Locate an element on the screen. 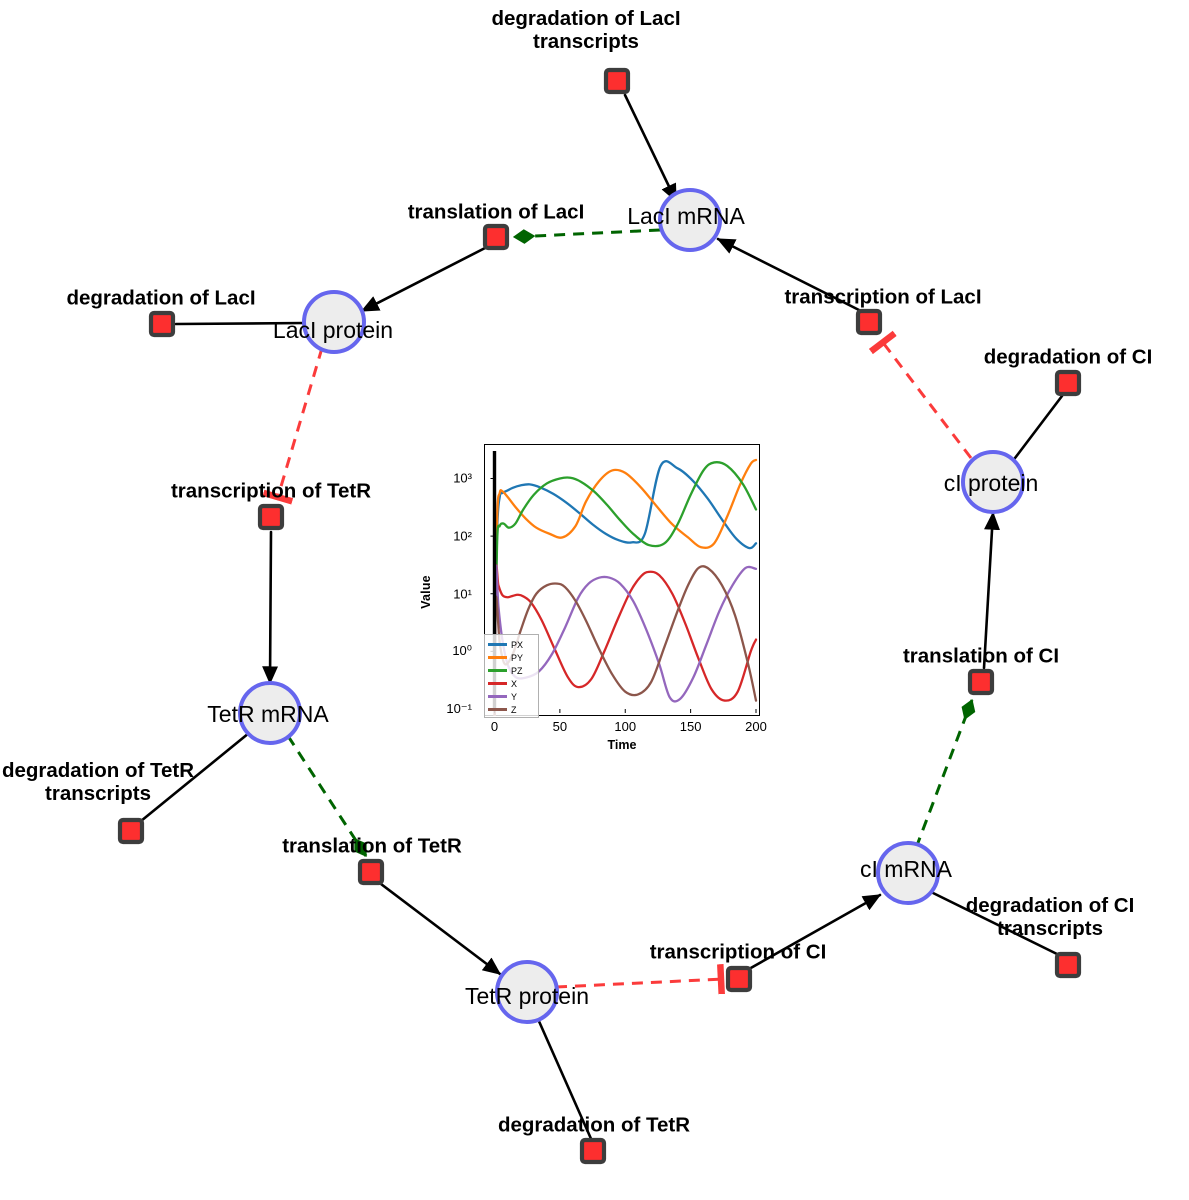 Image resolution: width=1189 pixels, height=1200 pixels. edge-tetr-mrna-to-degradation is located at coordinates (195, 777).